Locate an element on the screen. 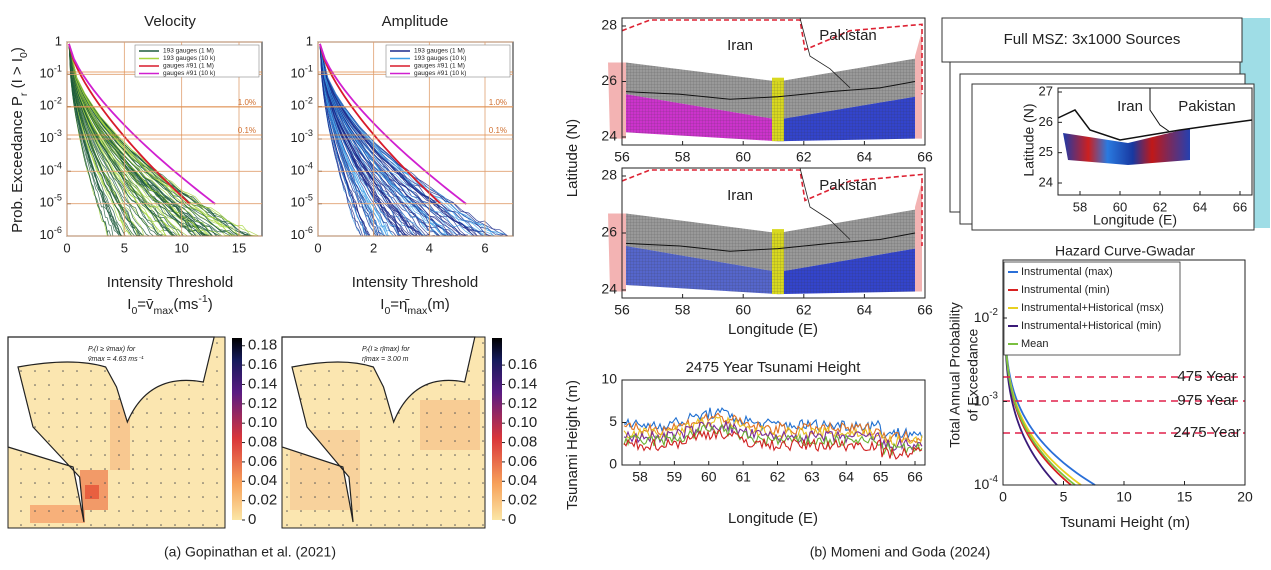  legend-label: Instrumental (max) is located at coordinates (1067, 272).